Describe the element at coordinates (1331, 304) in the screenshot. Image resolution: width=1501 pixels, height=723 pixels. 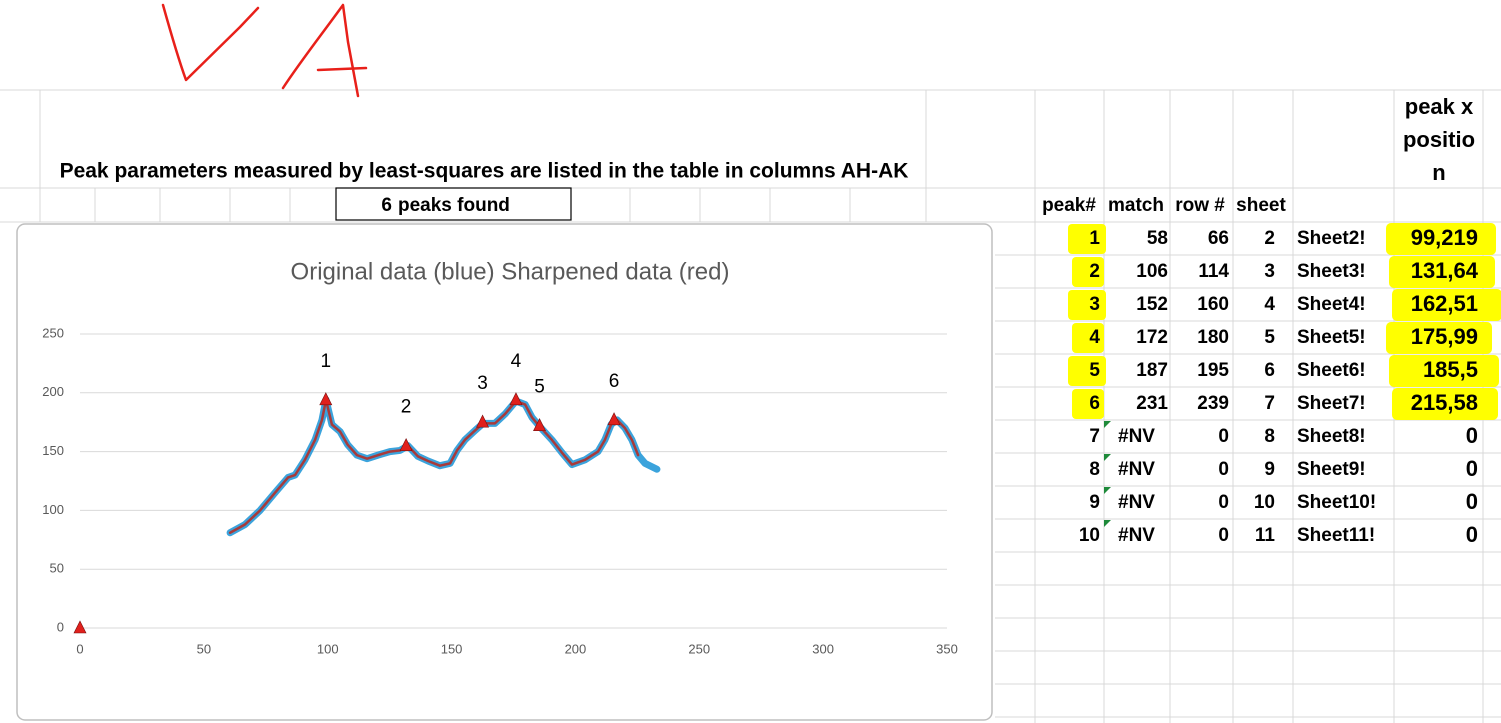
I see `cell-text: Sheet4!` at that location.